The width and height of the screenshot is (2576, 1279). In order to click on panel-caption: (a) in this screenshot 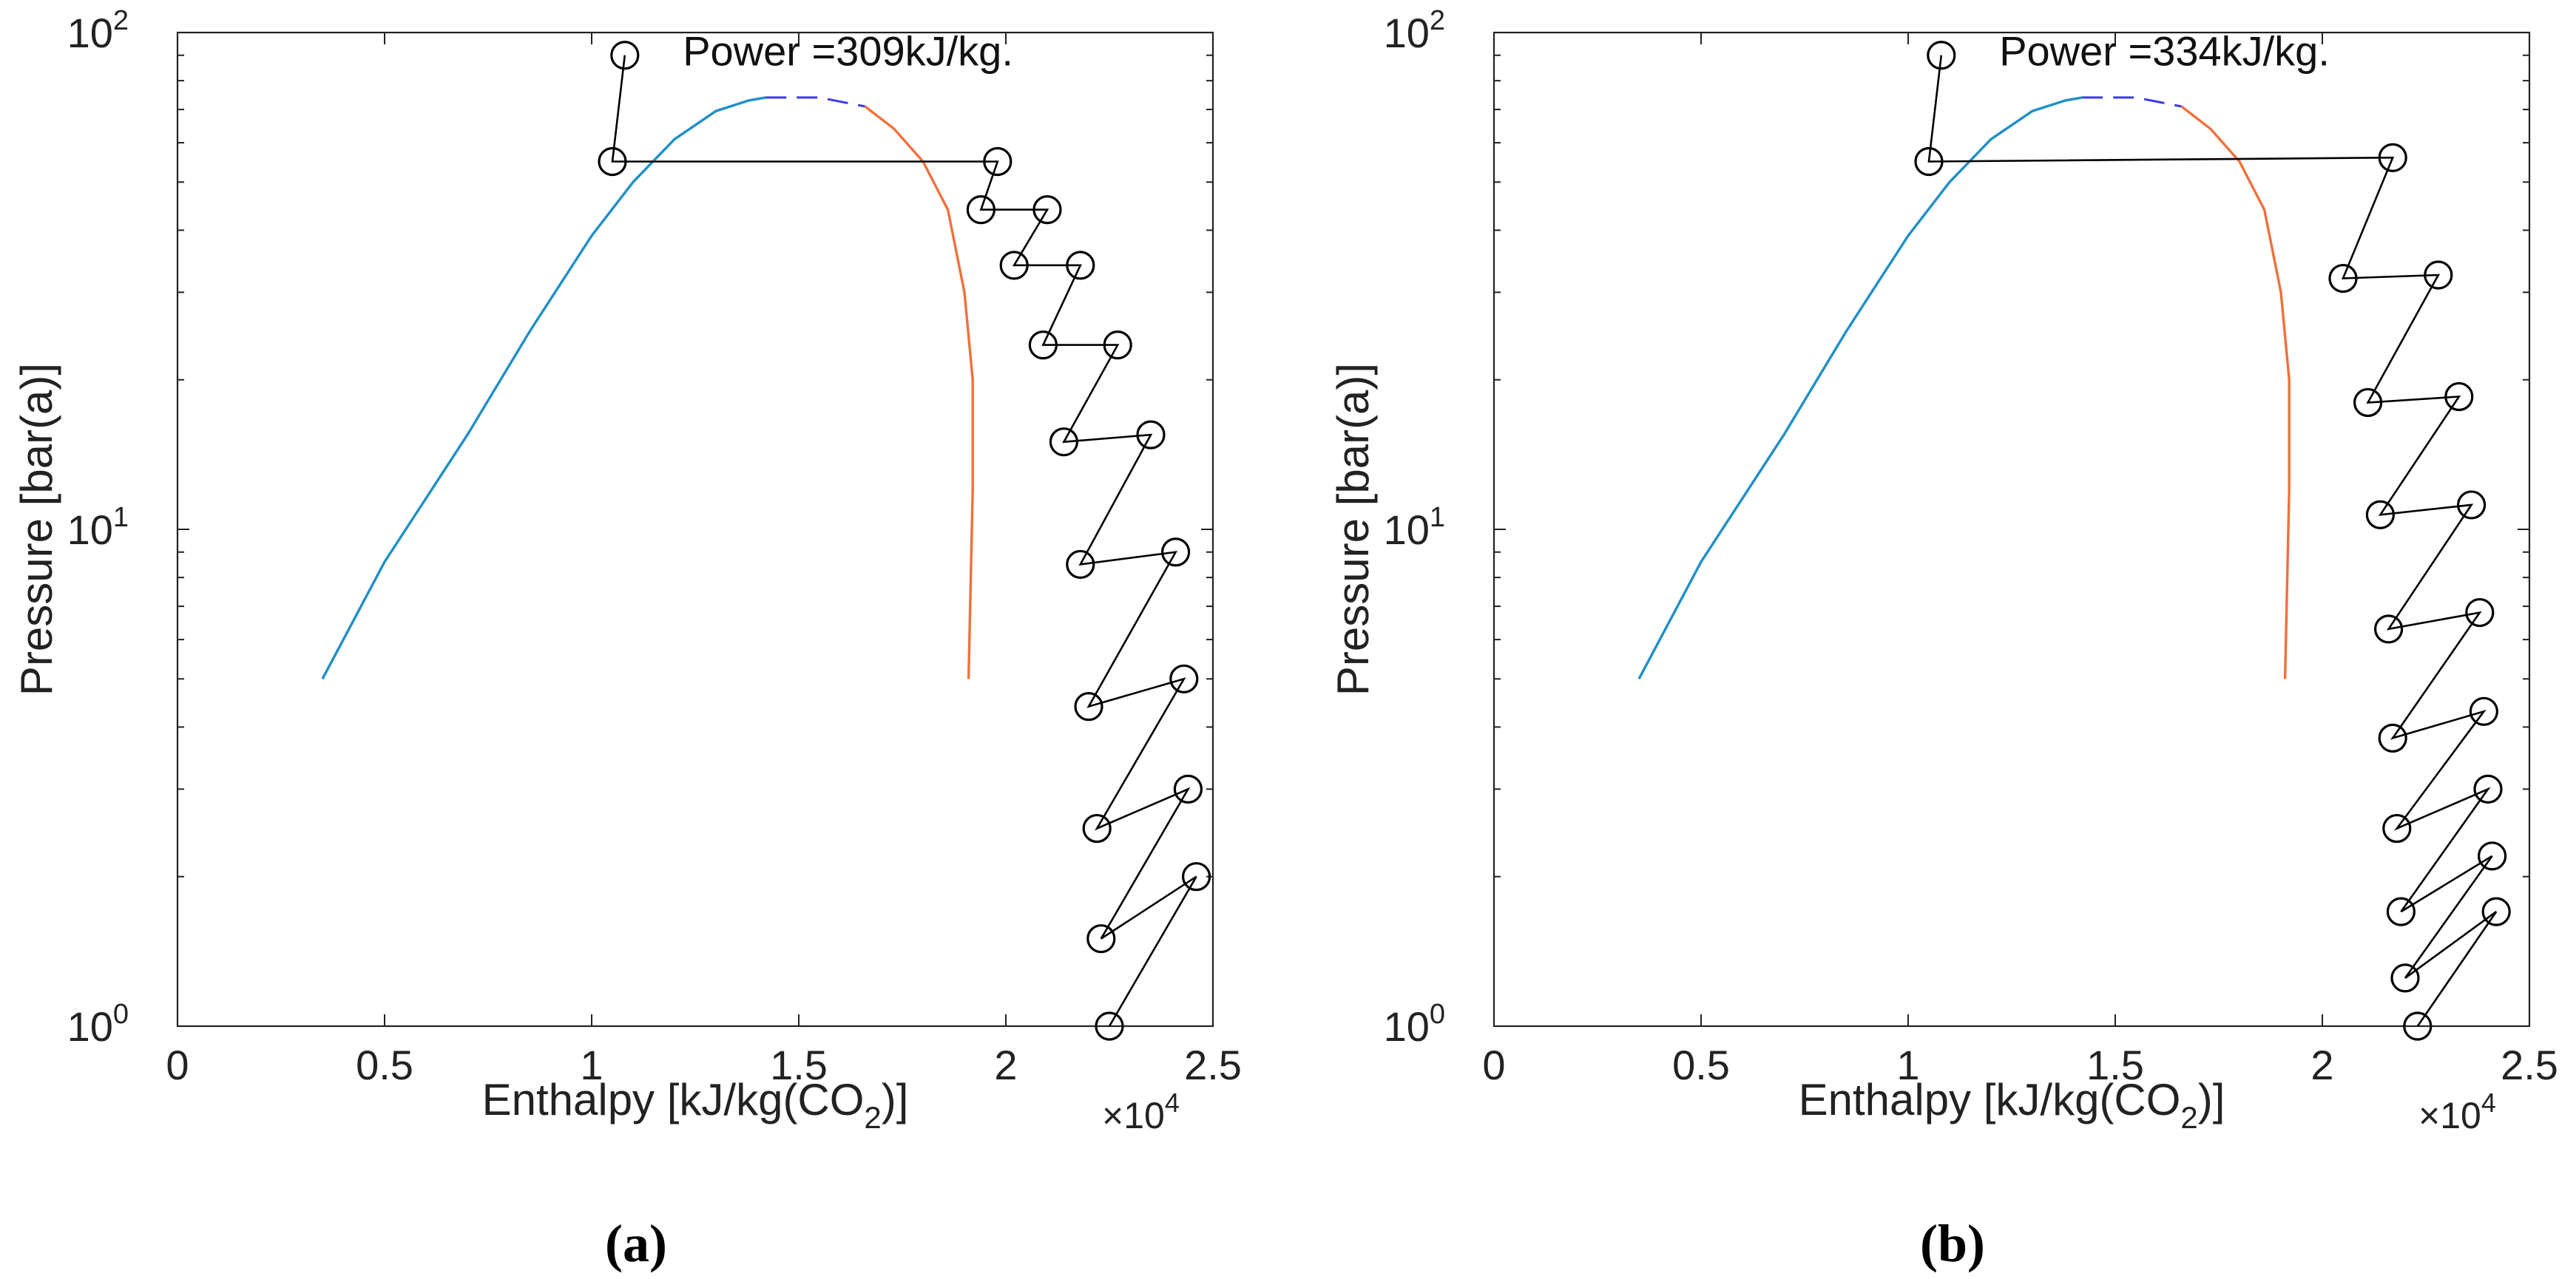, I will do `click(636, 1244)`.